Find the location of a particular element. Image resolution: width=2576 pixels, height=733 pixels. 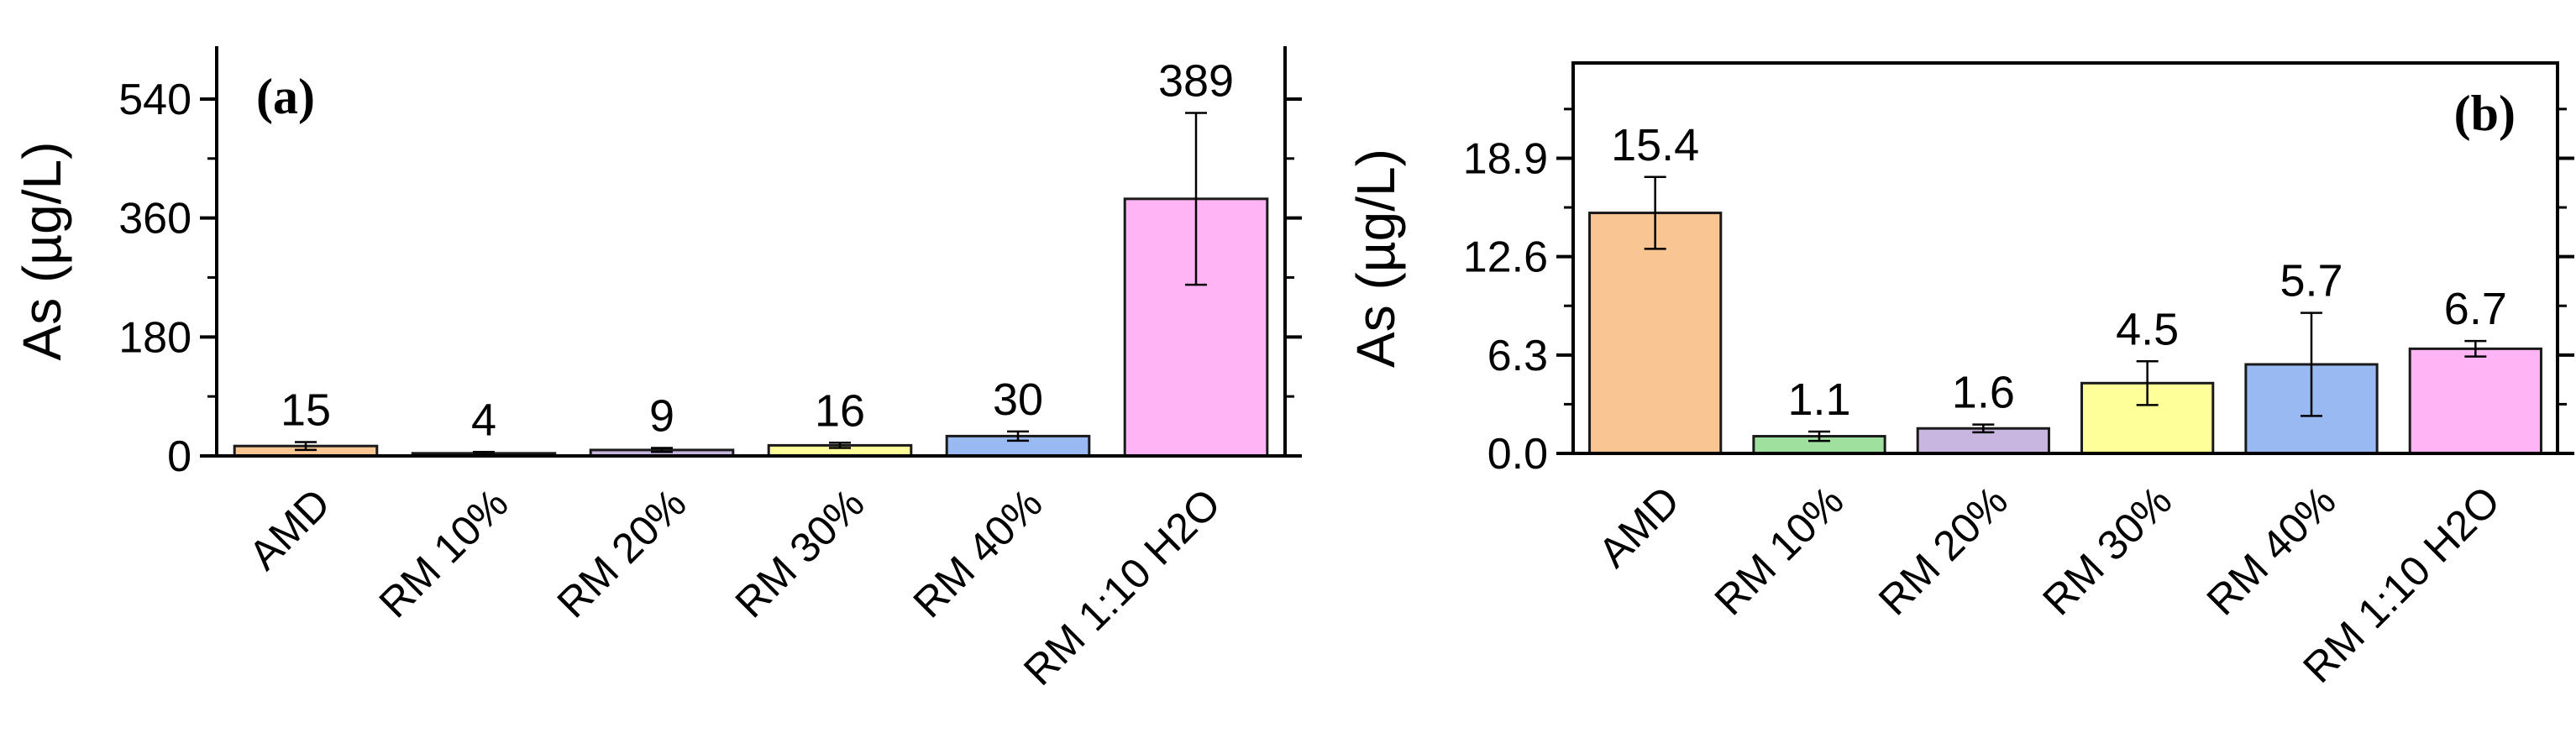

data-label: 5.7 is located at coordinates (2311, 281).